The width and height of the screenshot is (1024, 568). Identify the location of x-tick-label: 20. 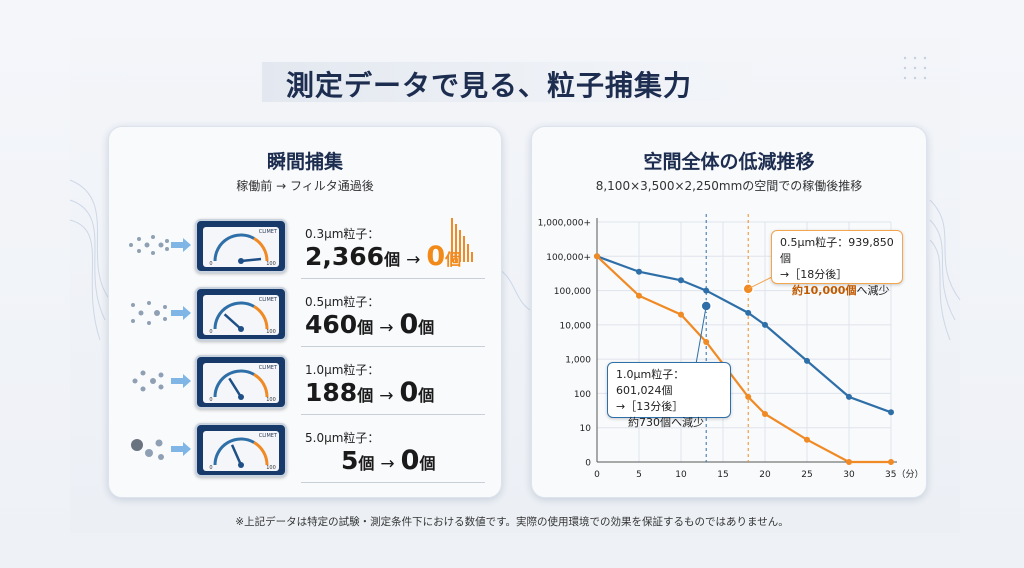
(765, 475).